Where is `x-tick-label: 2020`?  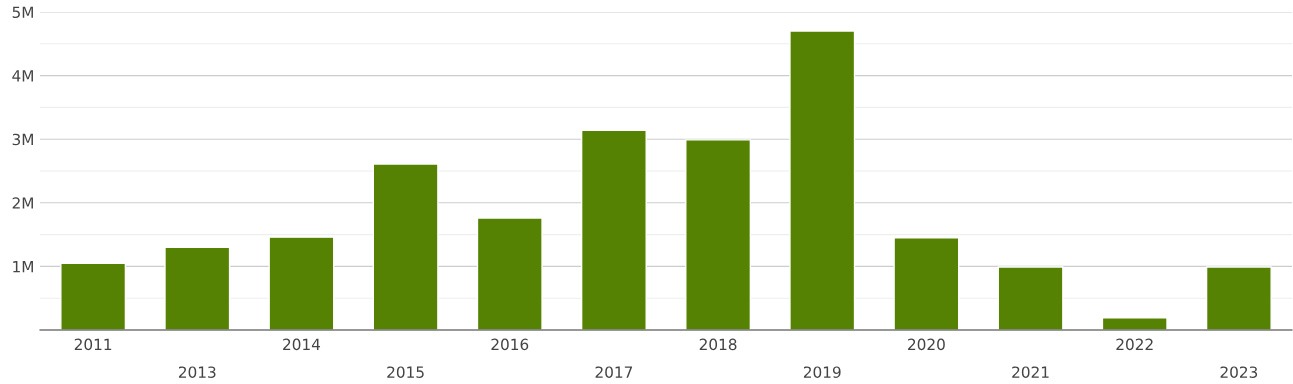 x-tick-label: 2020 is located at coordinates (926, 344).